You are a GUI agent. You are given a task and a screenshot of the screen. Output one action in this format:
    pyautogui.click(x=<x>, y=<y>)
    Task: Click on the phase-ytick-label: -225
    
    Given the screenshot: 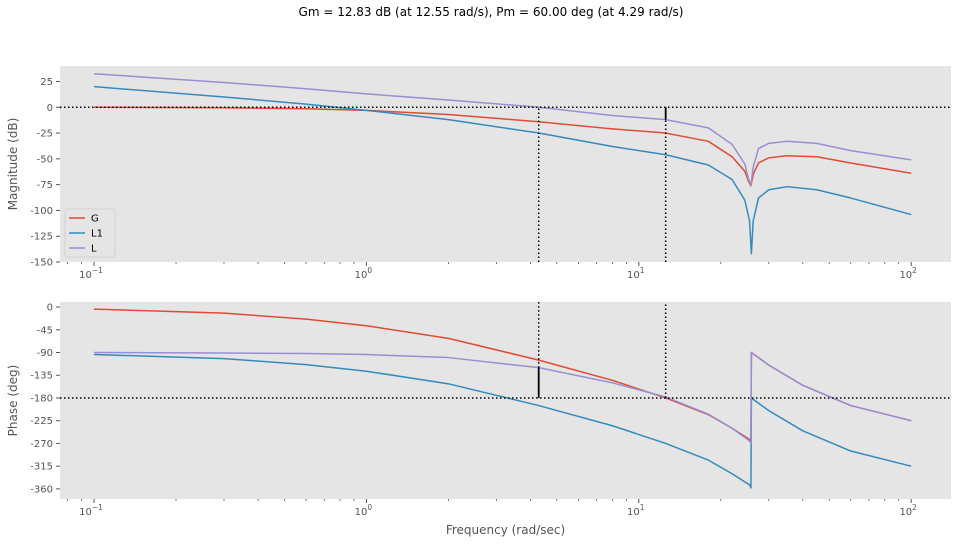 What is the action you would take?
    pyautogui.click(x=41, y=421)
    